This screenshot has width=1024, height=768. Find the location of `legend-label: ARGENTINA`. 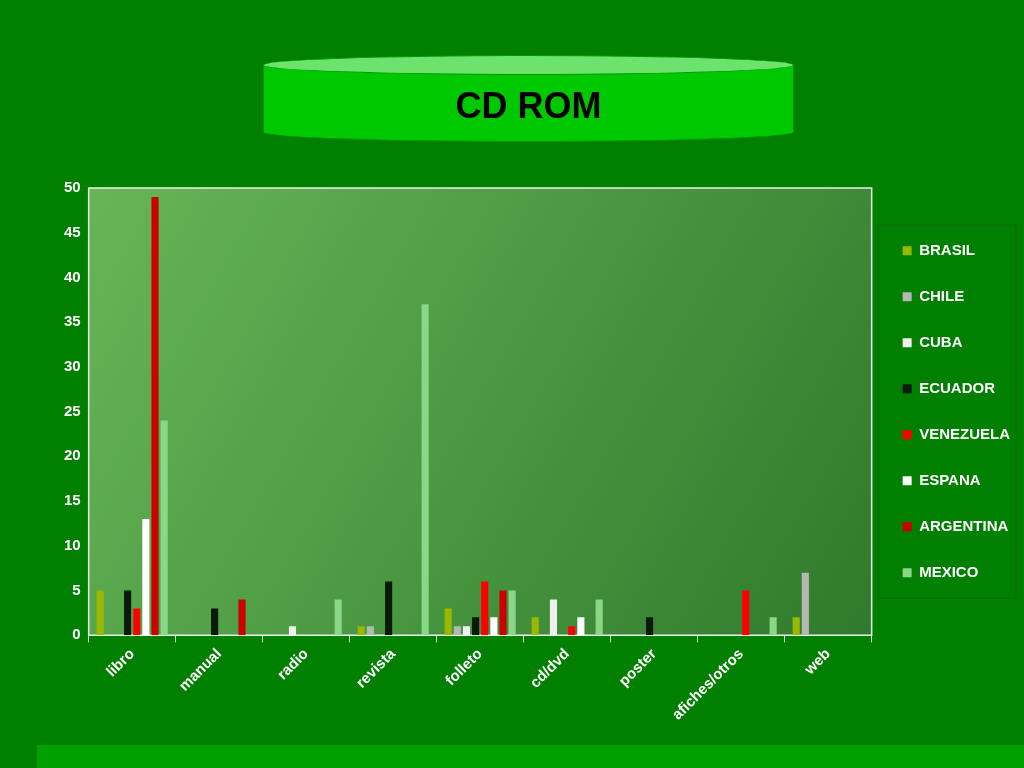

legend-label: ARGENTINA is located at coordinates (964, 525).